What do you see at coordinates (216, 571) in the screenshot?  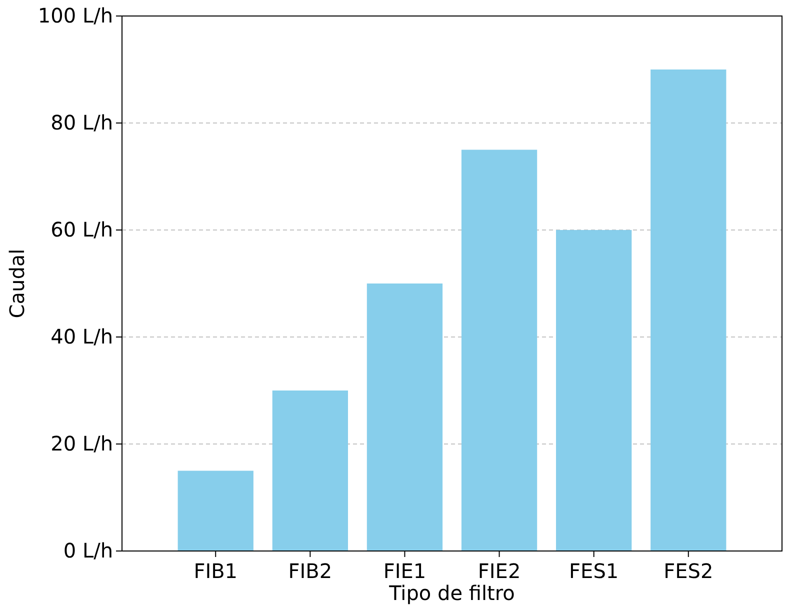 I see `x-tick-label: FIB1` at bounding box center [216, 571].